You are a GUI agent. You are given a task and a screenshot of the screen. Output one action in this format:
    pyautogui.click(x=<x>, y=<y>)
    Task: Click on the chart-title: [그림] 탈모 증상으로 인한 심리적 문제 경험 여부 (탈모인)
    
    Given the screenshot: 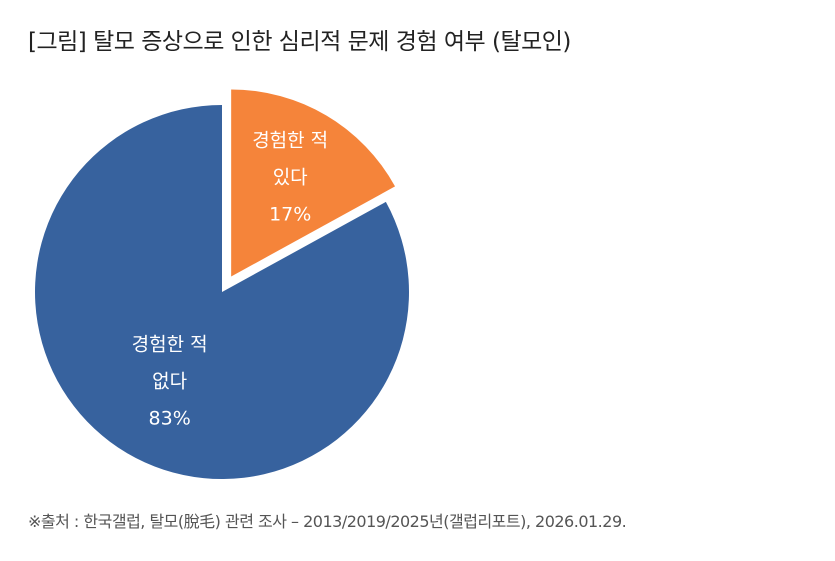 What is the action you would take?
    pyautogui.click(x=299, y=42)
    